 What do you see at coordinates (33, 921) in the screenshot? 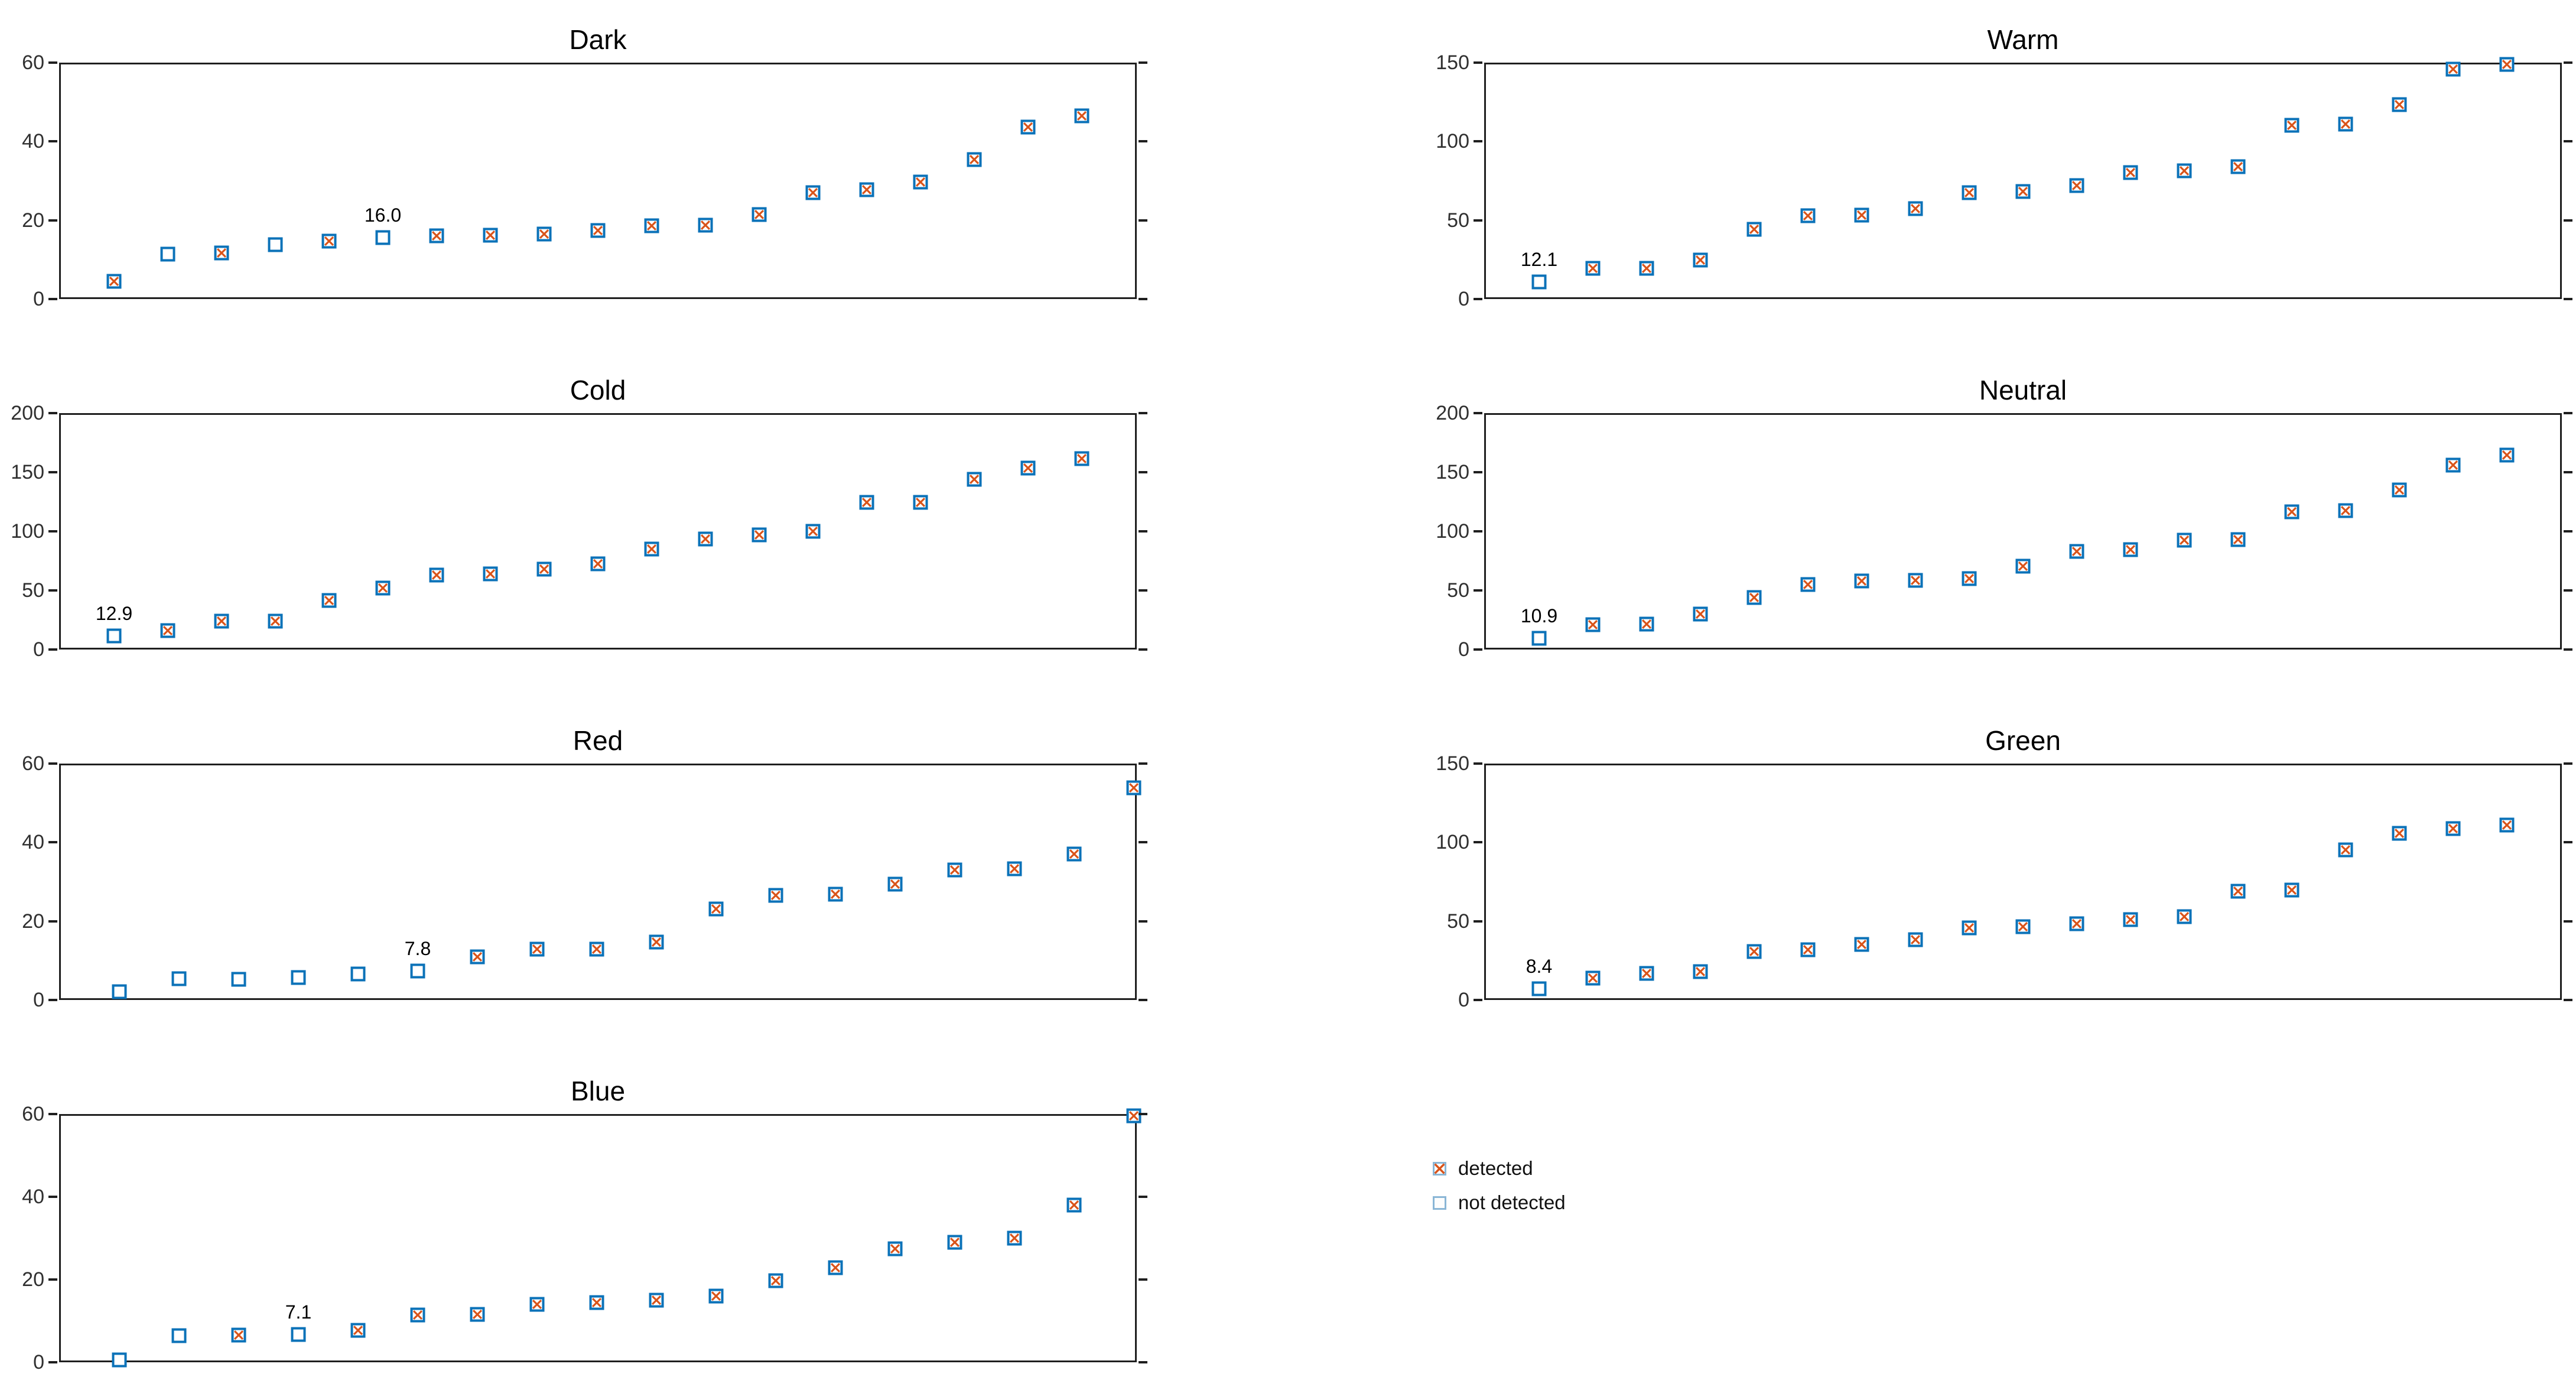
I see `y-tick-label: 20` at bounding box center [33, 921].